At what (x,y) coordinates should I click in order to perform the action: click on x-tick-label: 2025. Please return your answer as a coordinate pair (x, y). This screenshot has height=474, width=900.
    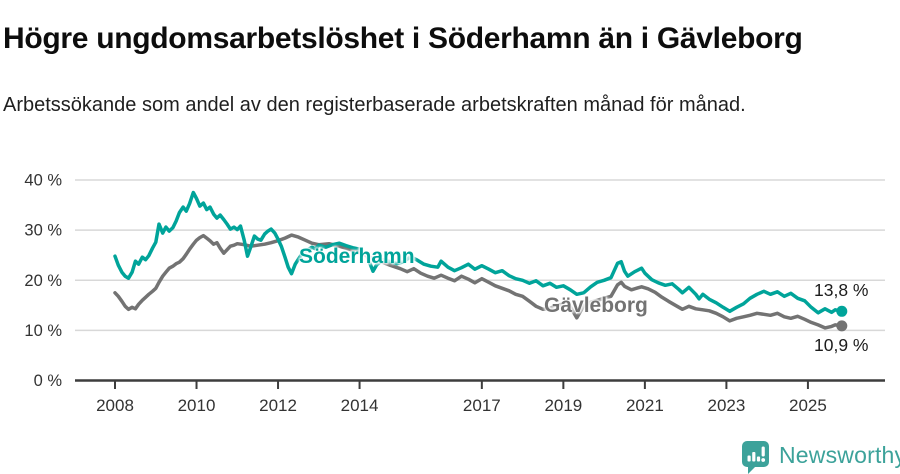
    Looking at the image, I should click on (808, 405).